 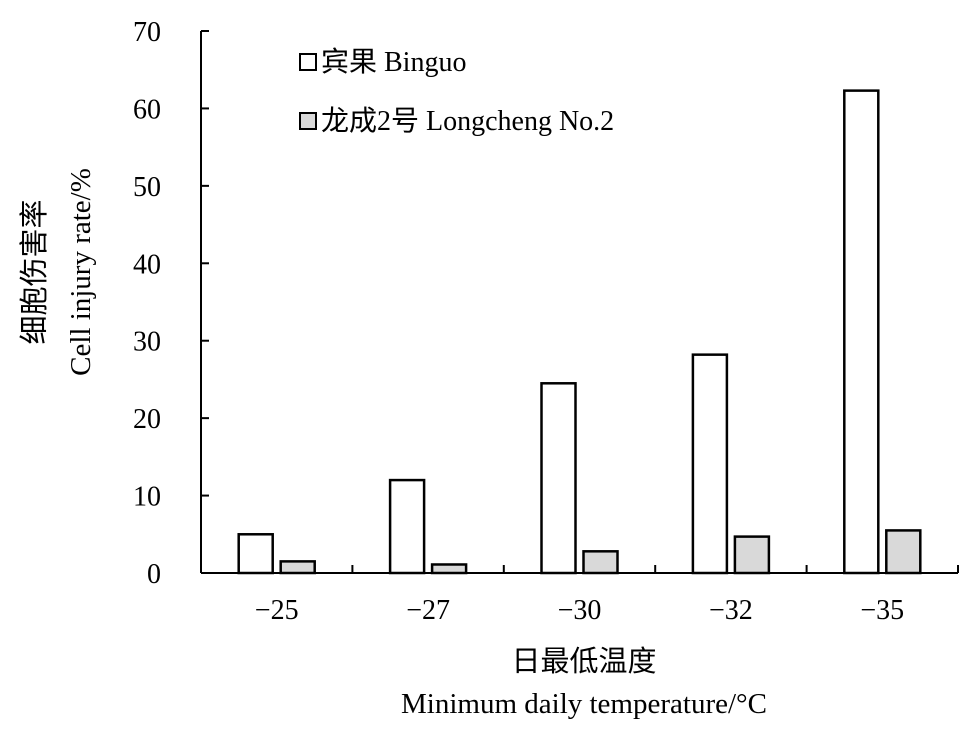 I want to click on y-tick-label: 60, so click(x=147, y=109).